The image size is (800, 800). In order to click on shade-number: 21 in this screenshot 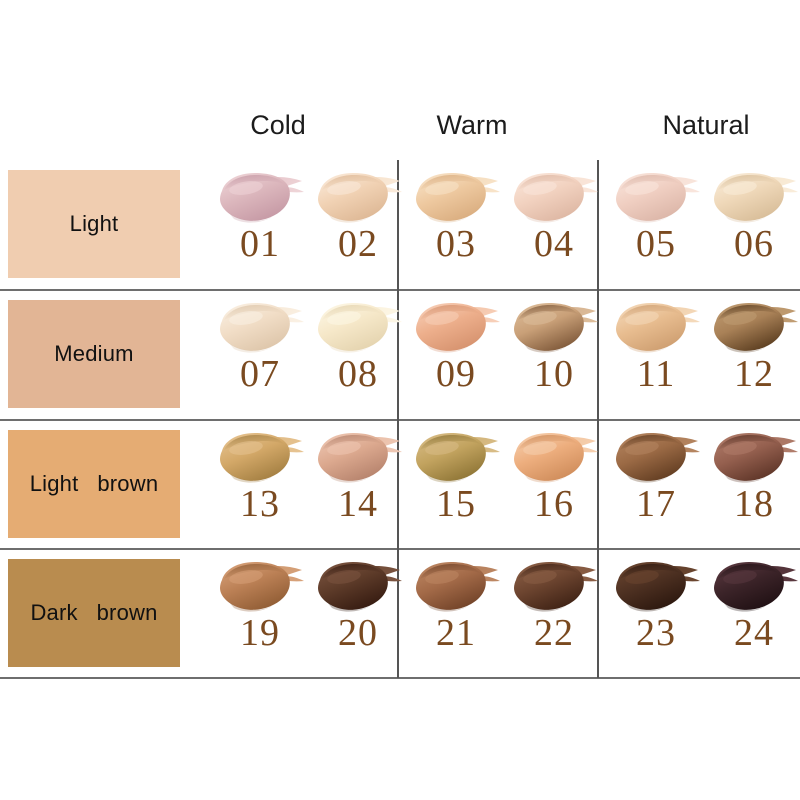, I will do `click(456, 633)`.